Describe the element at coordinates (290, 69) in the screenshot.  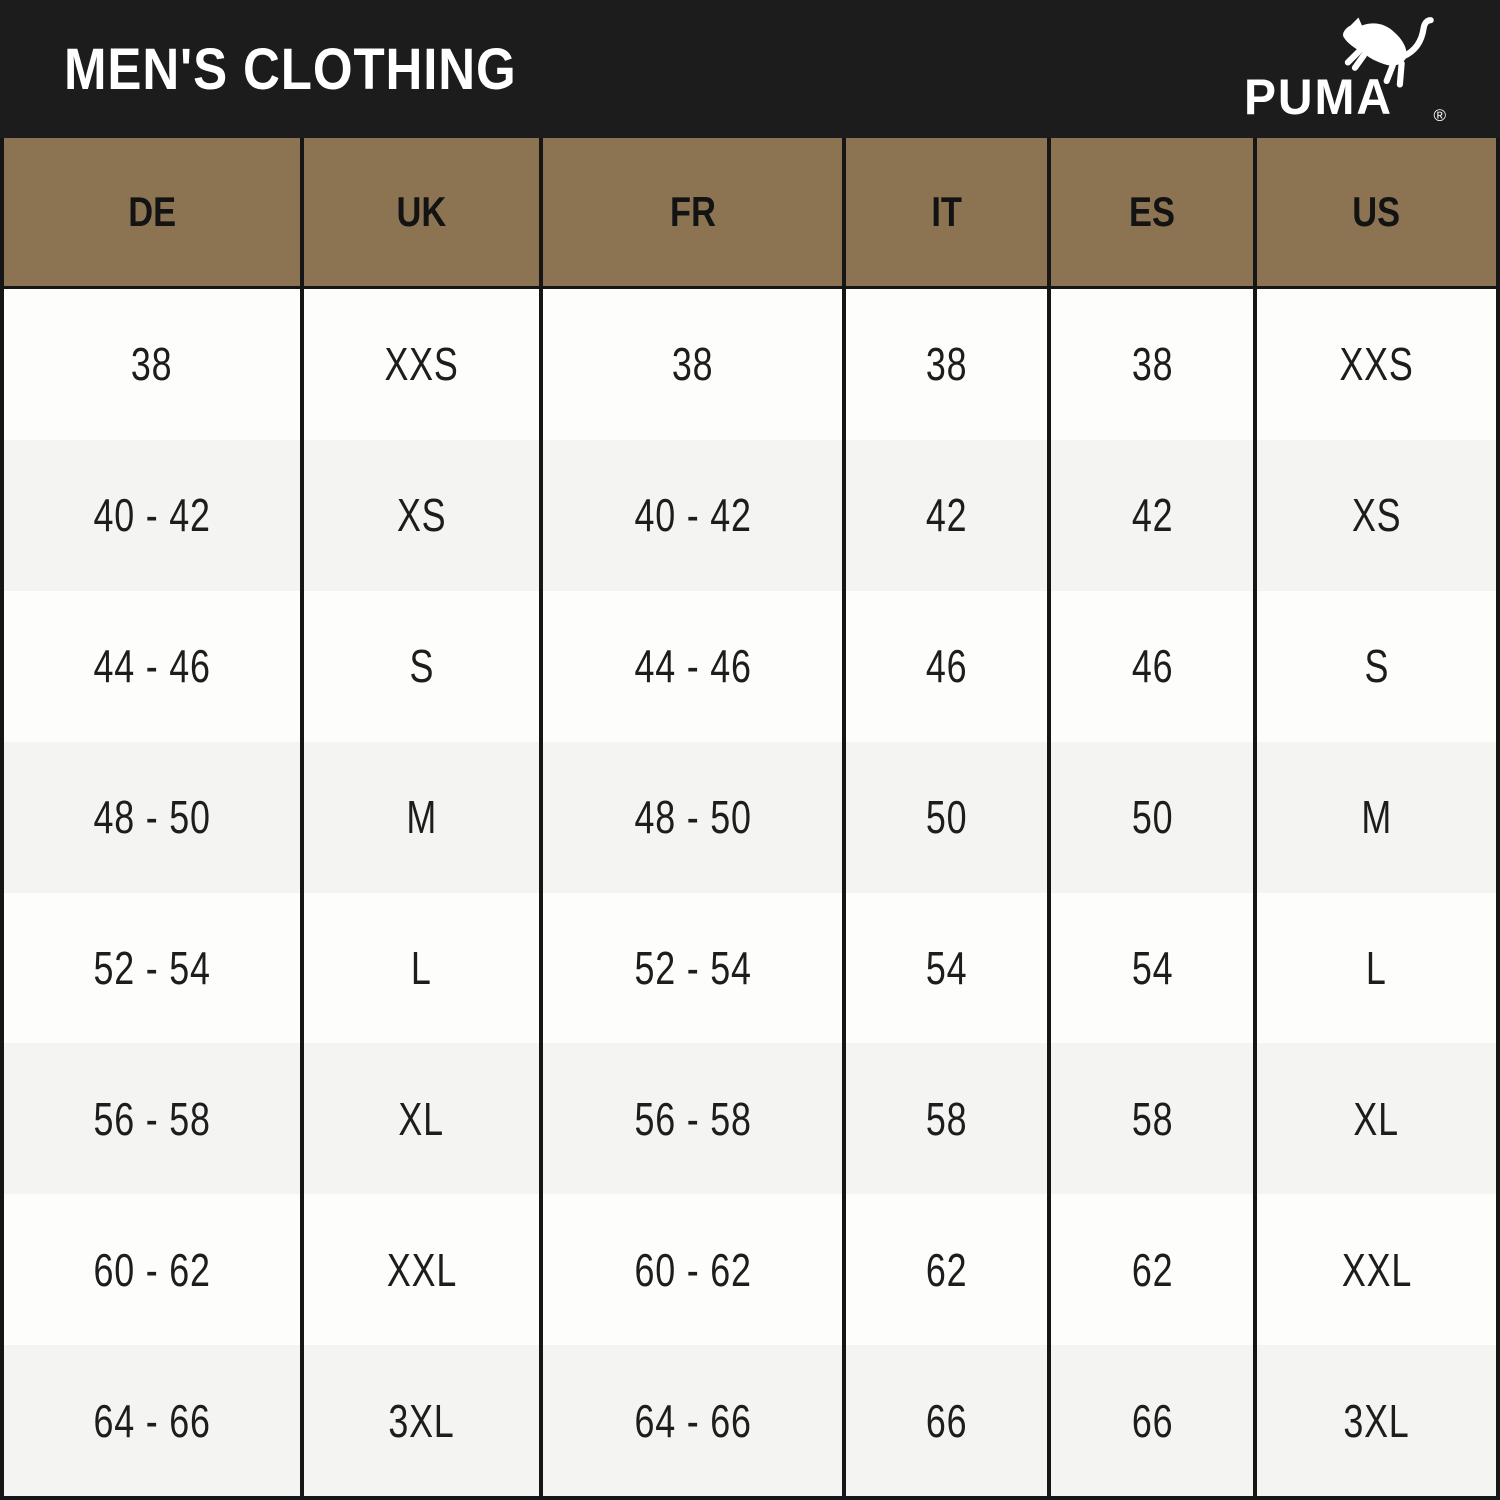
I see `page-title: MEN'S CLOTHING` at that location.